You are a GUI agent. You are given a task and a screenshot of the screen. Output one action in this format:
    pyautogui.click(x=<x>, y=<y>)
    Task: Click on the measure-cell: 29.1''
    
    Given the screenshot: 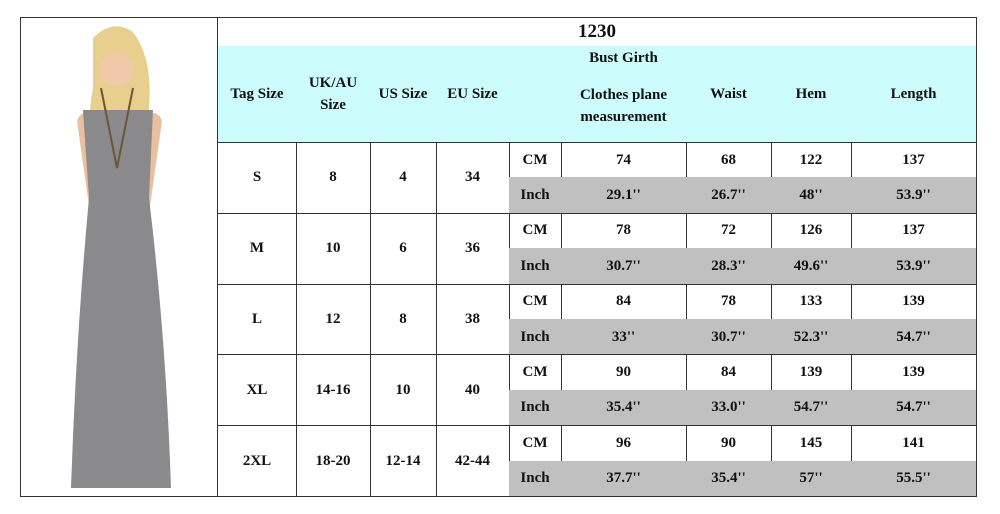 What is the action you would take?
    pyautogui.click(x=624, y=195)
    